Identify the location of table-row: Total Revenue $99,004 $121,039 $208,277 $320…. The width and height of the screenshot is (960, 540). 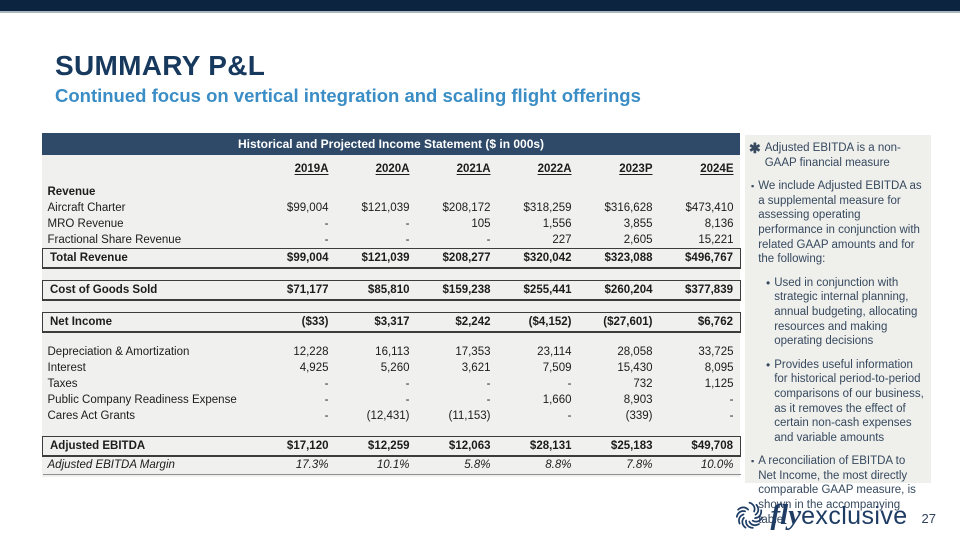
(391, 258).